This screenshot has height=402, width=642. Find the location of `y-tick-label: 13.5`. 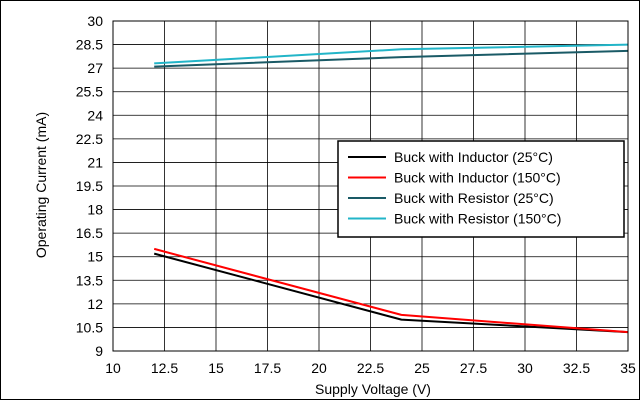

y-tick-label: 13.5 is located at coordinates (89, 280).